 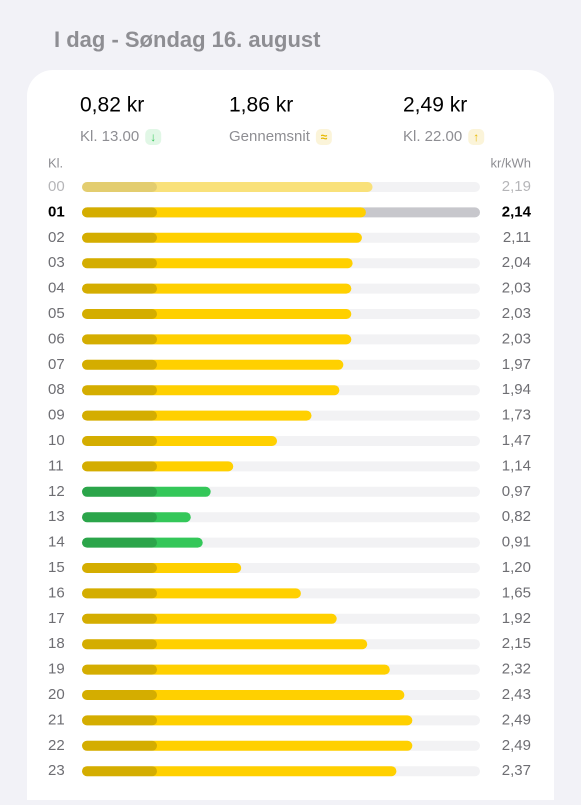 I want to click on value-axis-label: kr/kWh, so click(x=511, y=162).